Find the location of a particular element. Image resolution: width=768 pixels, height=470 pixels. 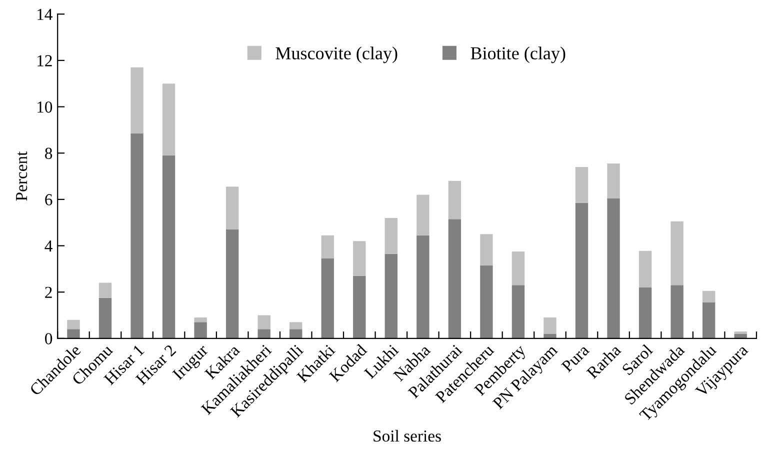

legend-label: Biotite (clay) is located at coordinates (518, 55).